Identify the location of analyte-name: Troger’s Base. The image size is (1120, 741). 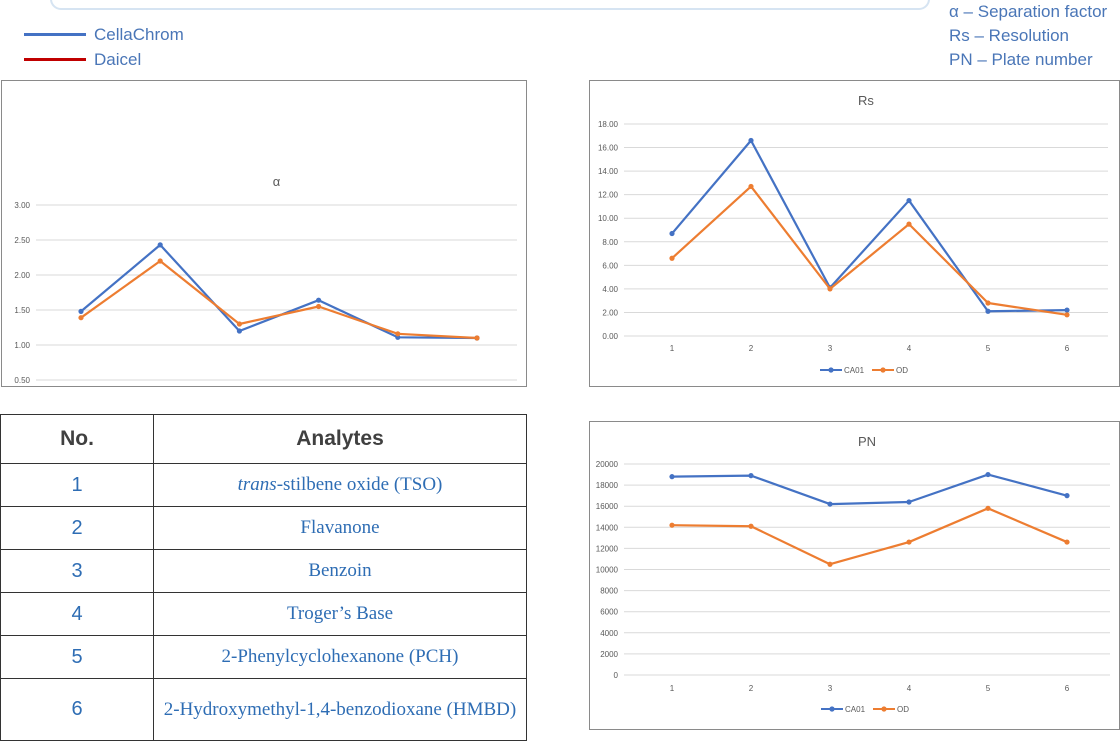
(340, 614).